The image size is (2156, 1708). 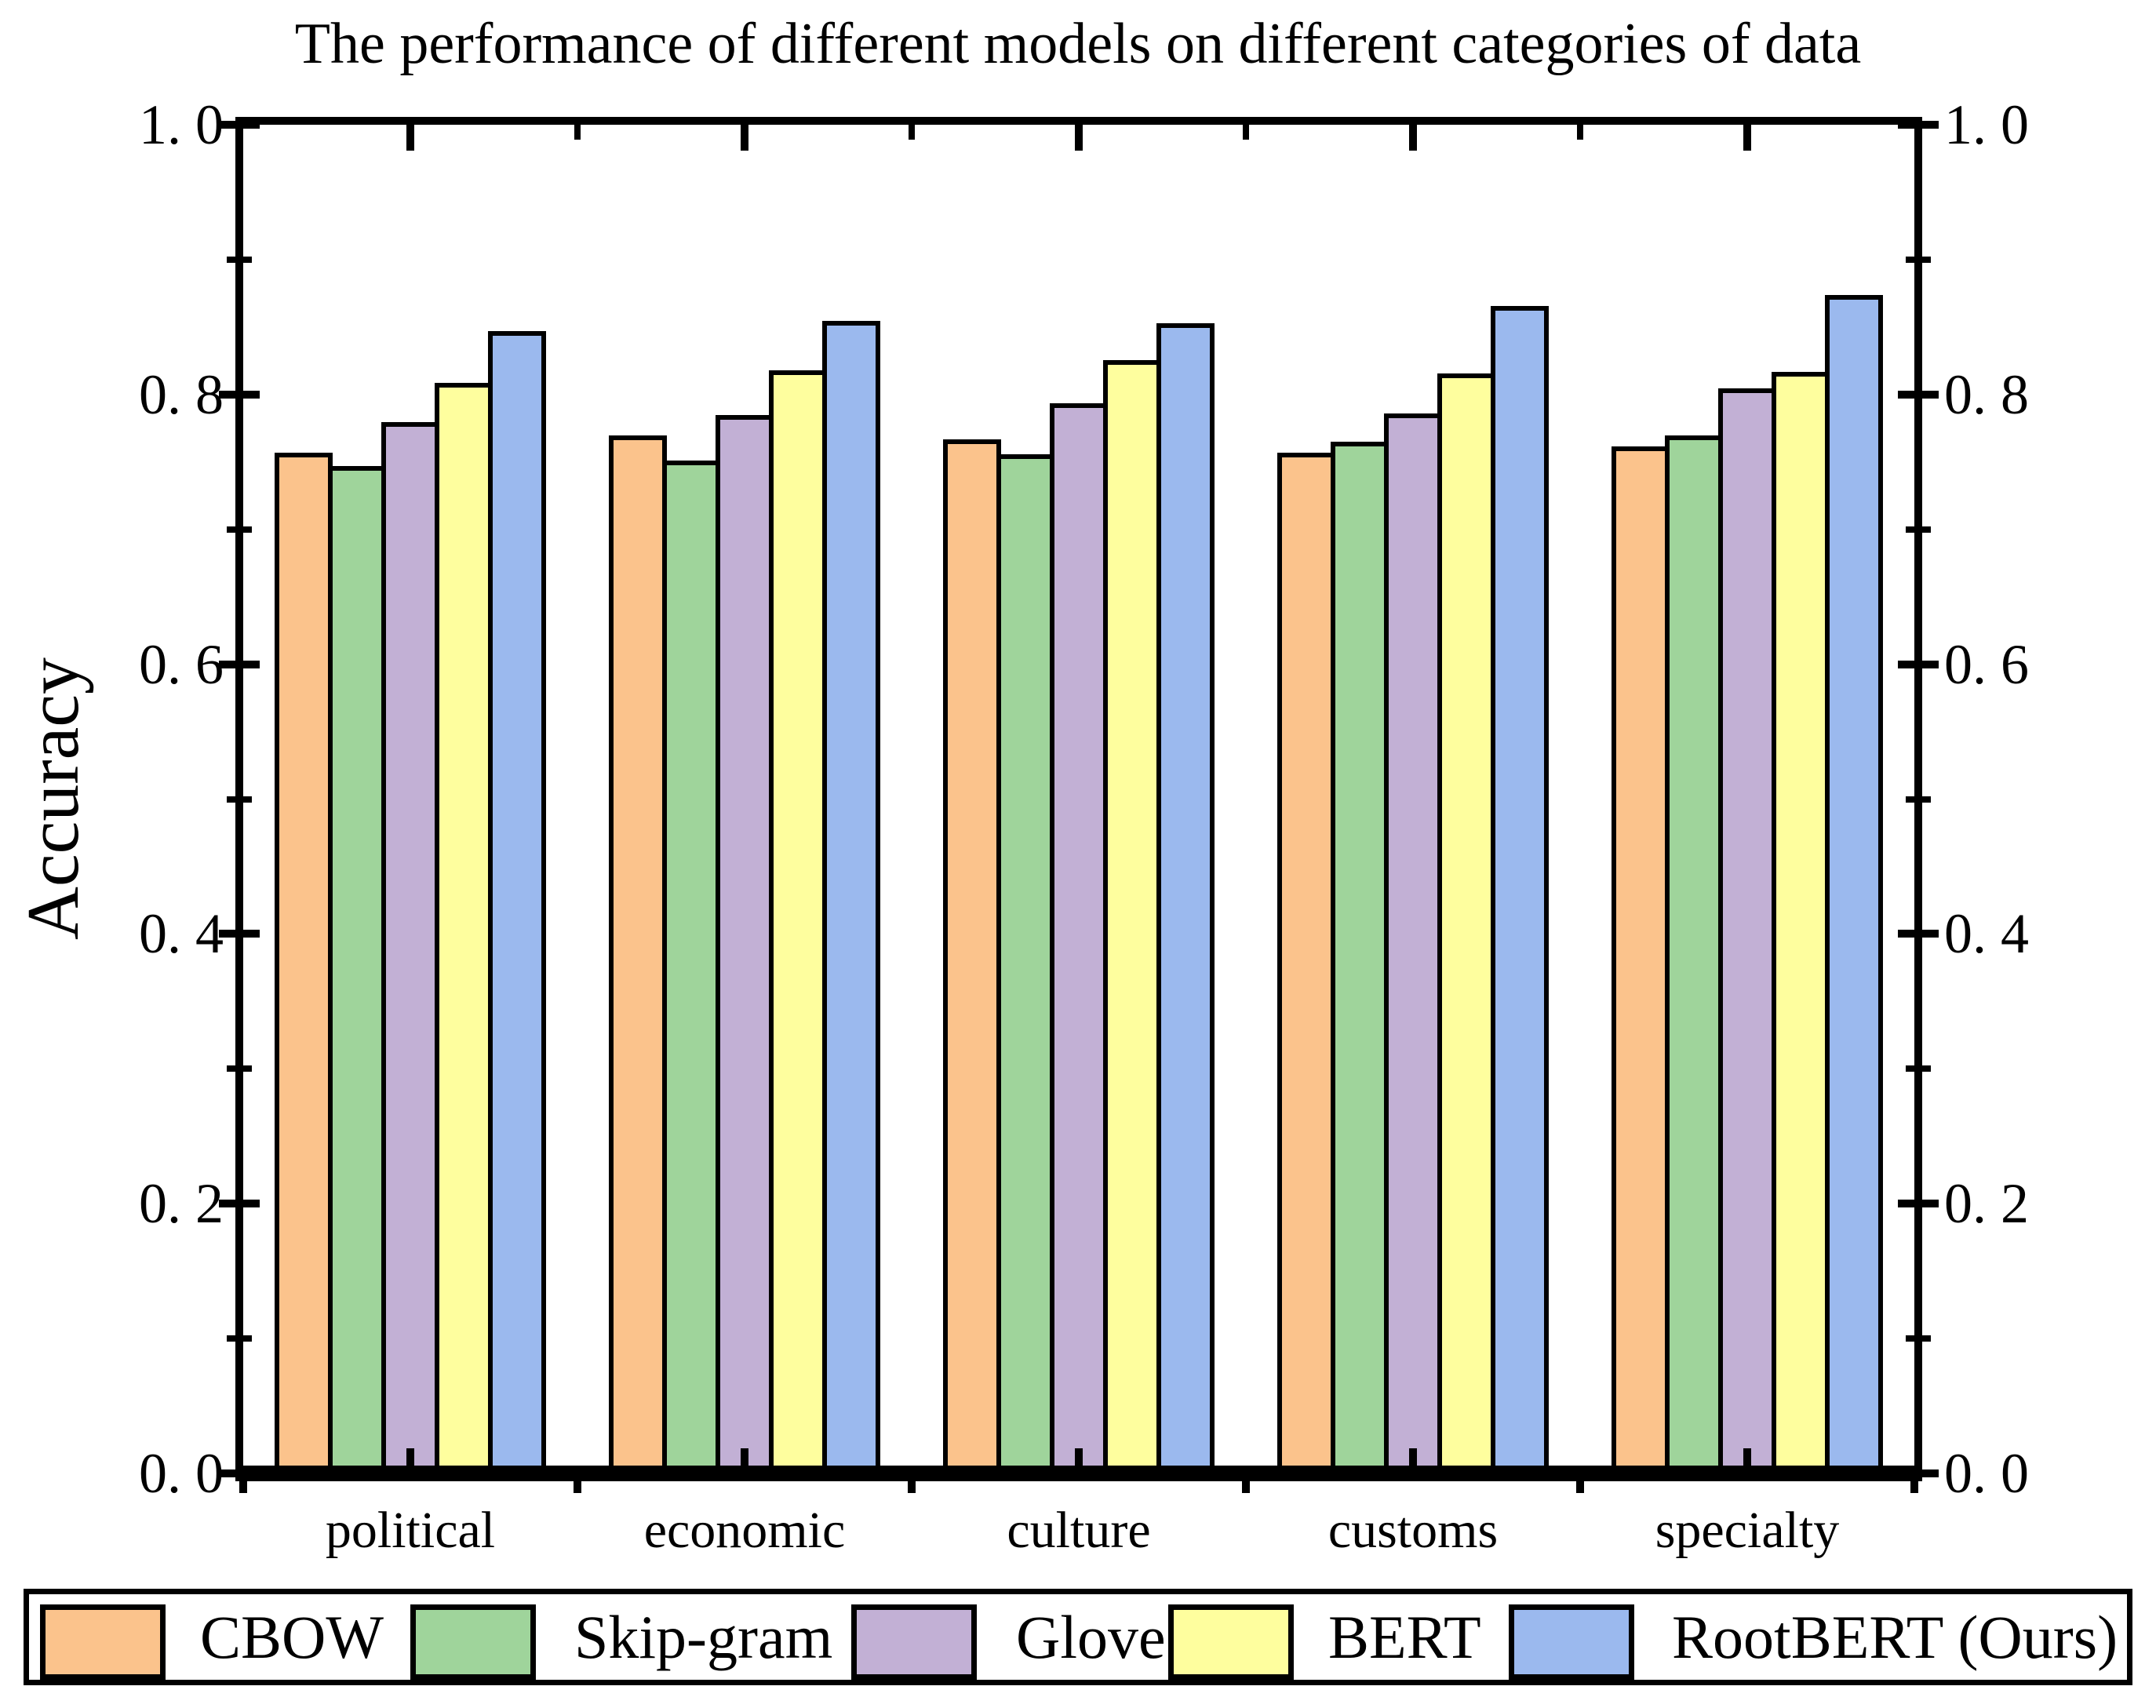 I want to click on bar-specialty-glove, so click(x=1747, y=933).